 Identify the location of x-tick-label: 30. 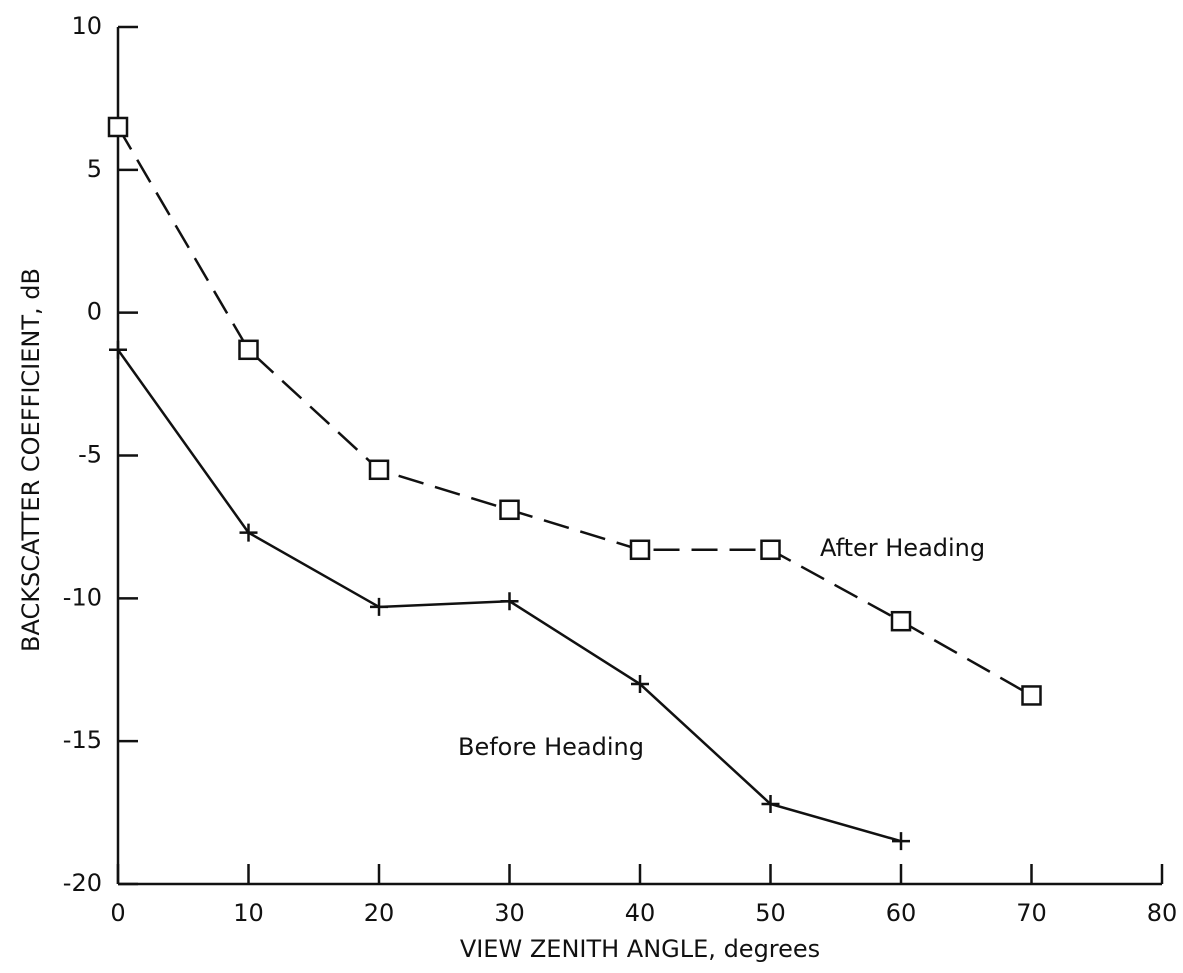
(509, 913).